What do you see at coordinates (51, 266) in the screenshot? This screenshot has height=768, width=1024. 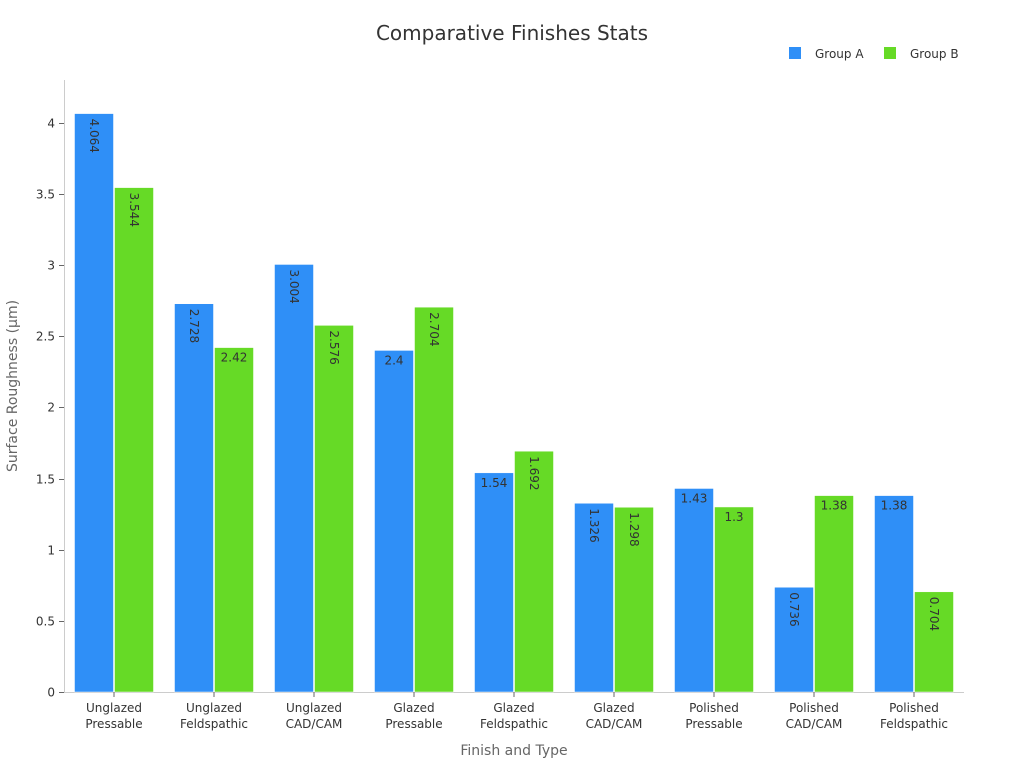 I see `y-tick-label: 3` at bounding box center [51, 266].